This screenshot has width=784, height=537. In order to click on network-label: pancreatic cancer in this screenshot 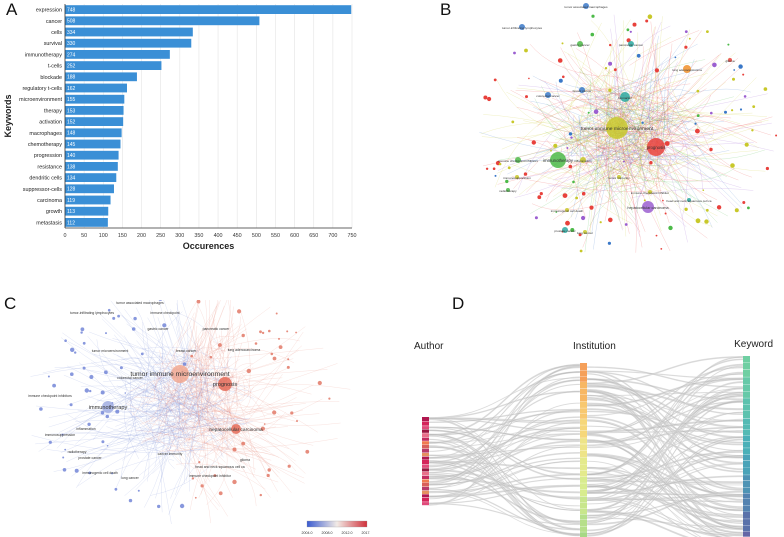, I will do `click(631, 45)`.